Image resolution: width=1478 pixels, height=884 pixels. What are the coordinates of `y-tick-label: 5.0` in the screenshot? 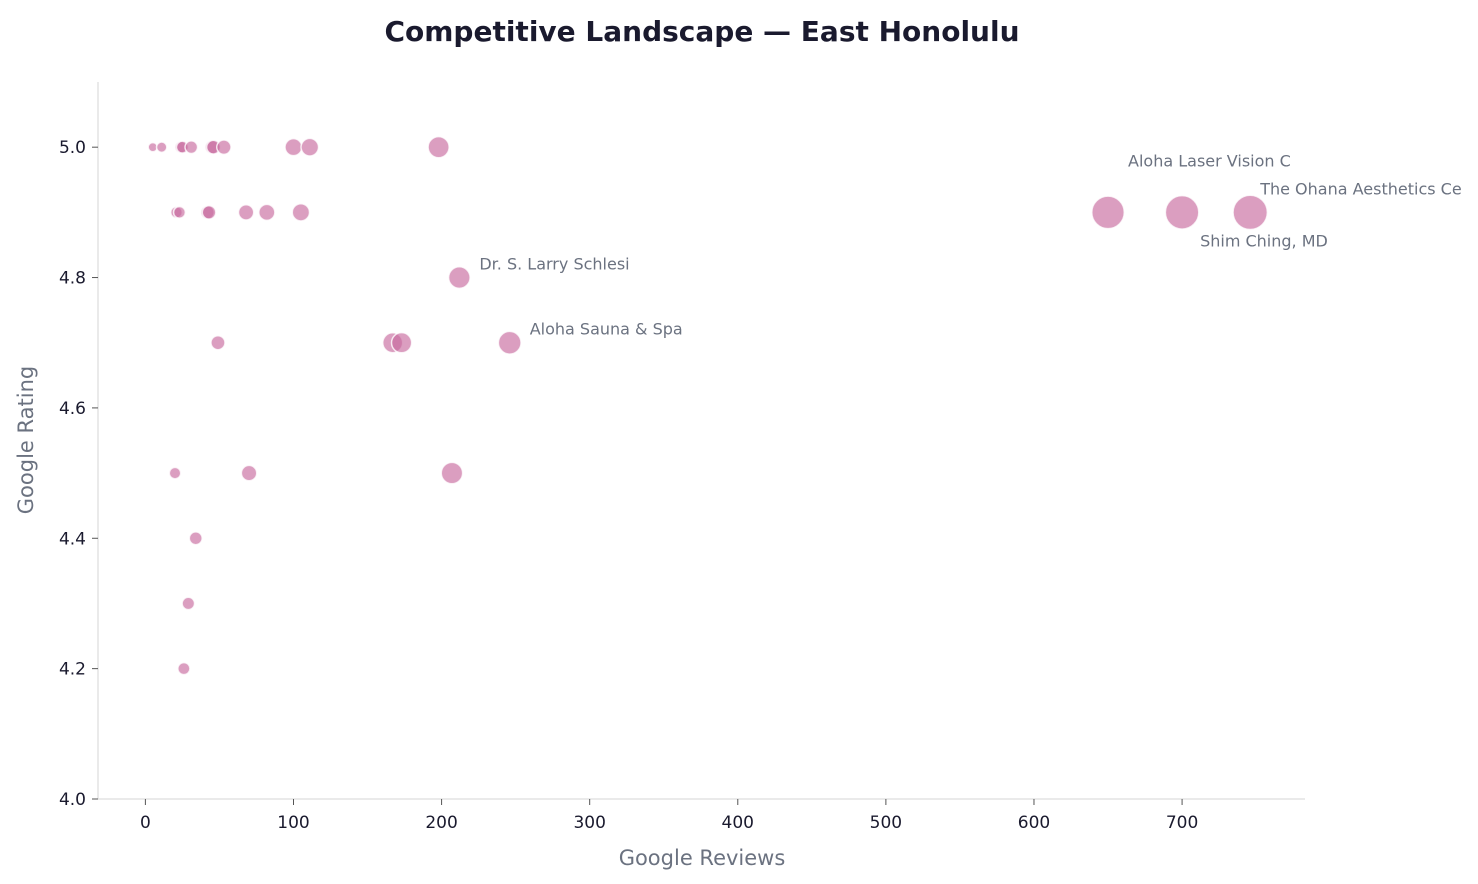 It's located at (72, 148).